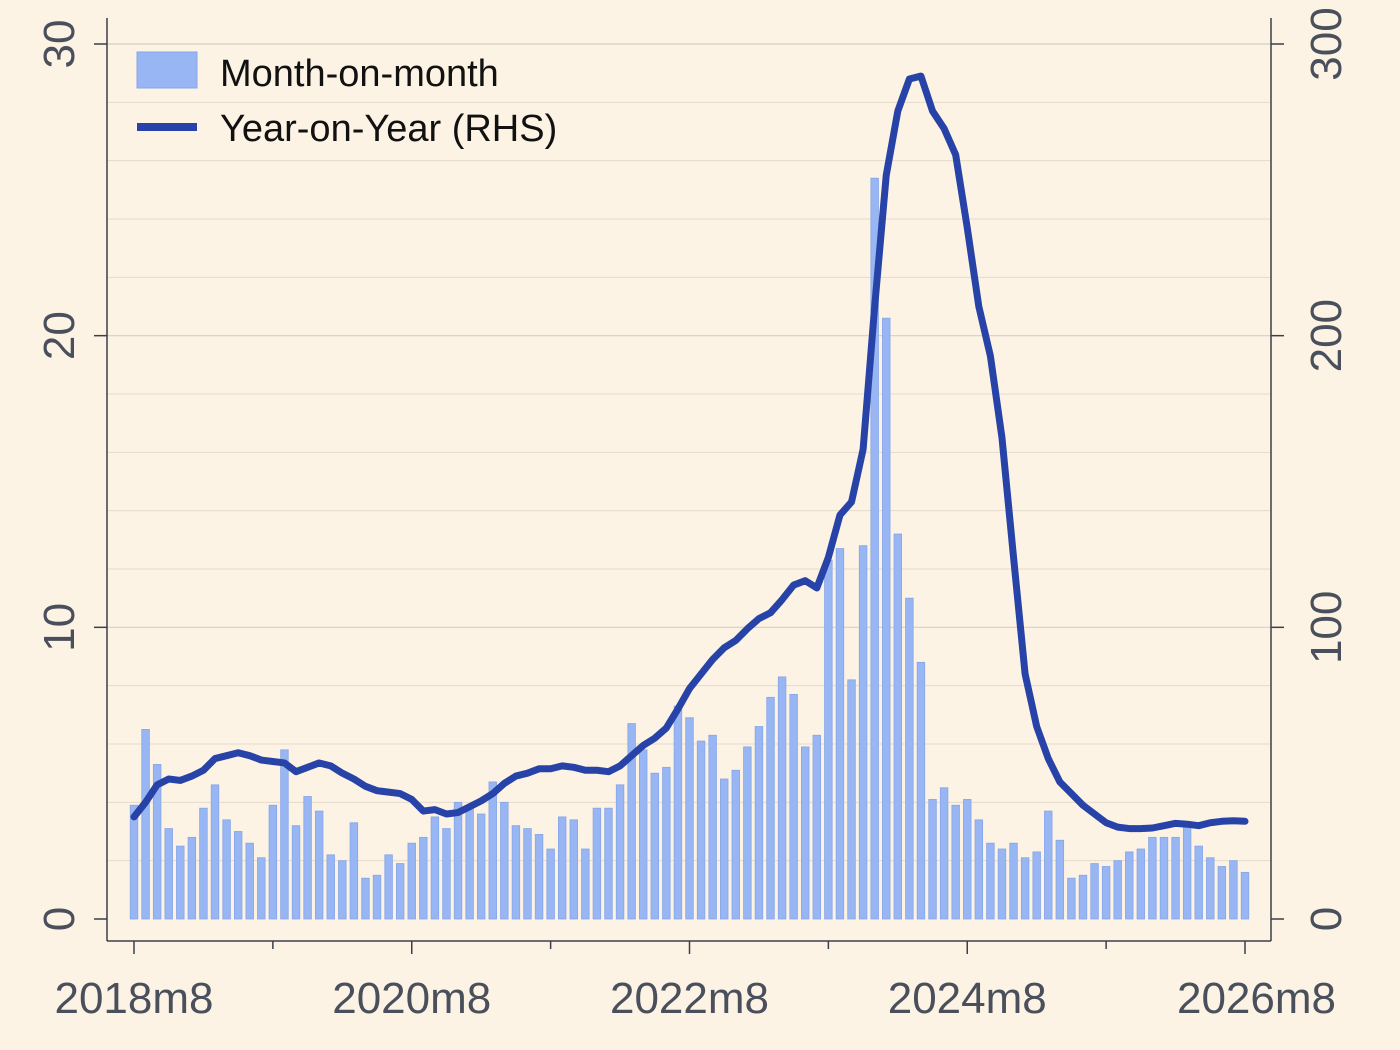 The width and height of the screenshot is (1400, 1050). What do you see at coordinates (967, 998) in the screenshot?
I see `x-tick-label: 2024m8` at bounding box center [967, 998].